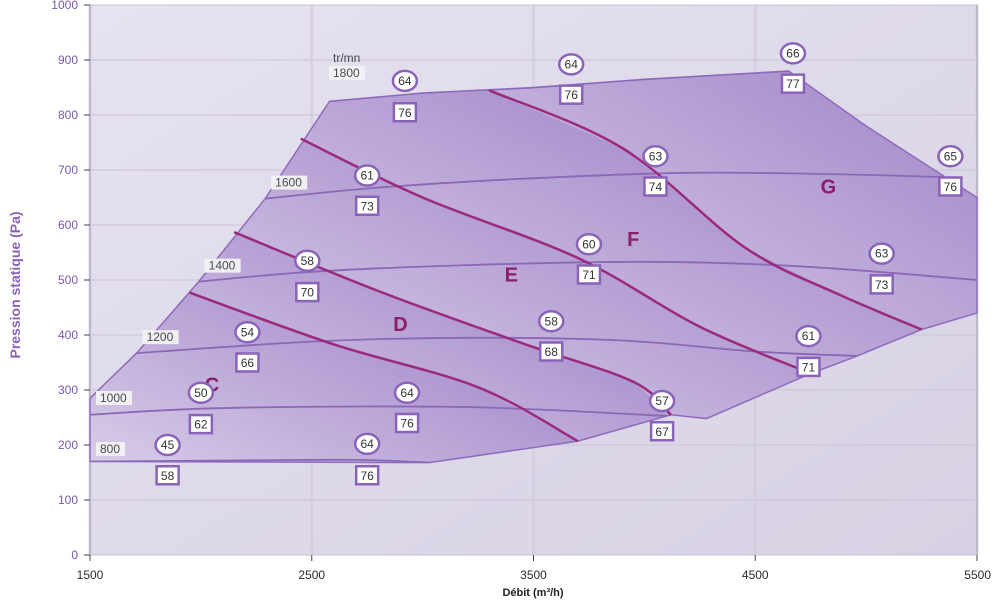 The width and height of the screenshot is (1000, 600). What do you see at coordinates (384, 367) in the screenshot?
I see `model-boundary-C-D` at bounding box center [384, 367].